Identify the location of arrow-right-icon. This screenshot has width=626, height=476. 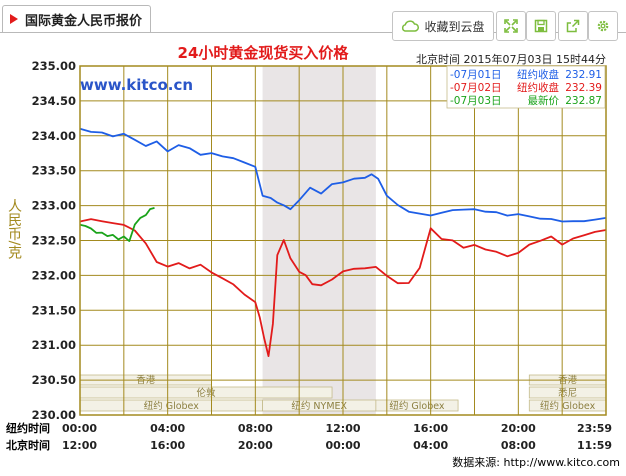
(14, 19).